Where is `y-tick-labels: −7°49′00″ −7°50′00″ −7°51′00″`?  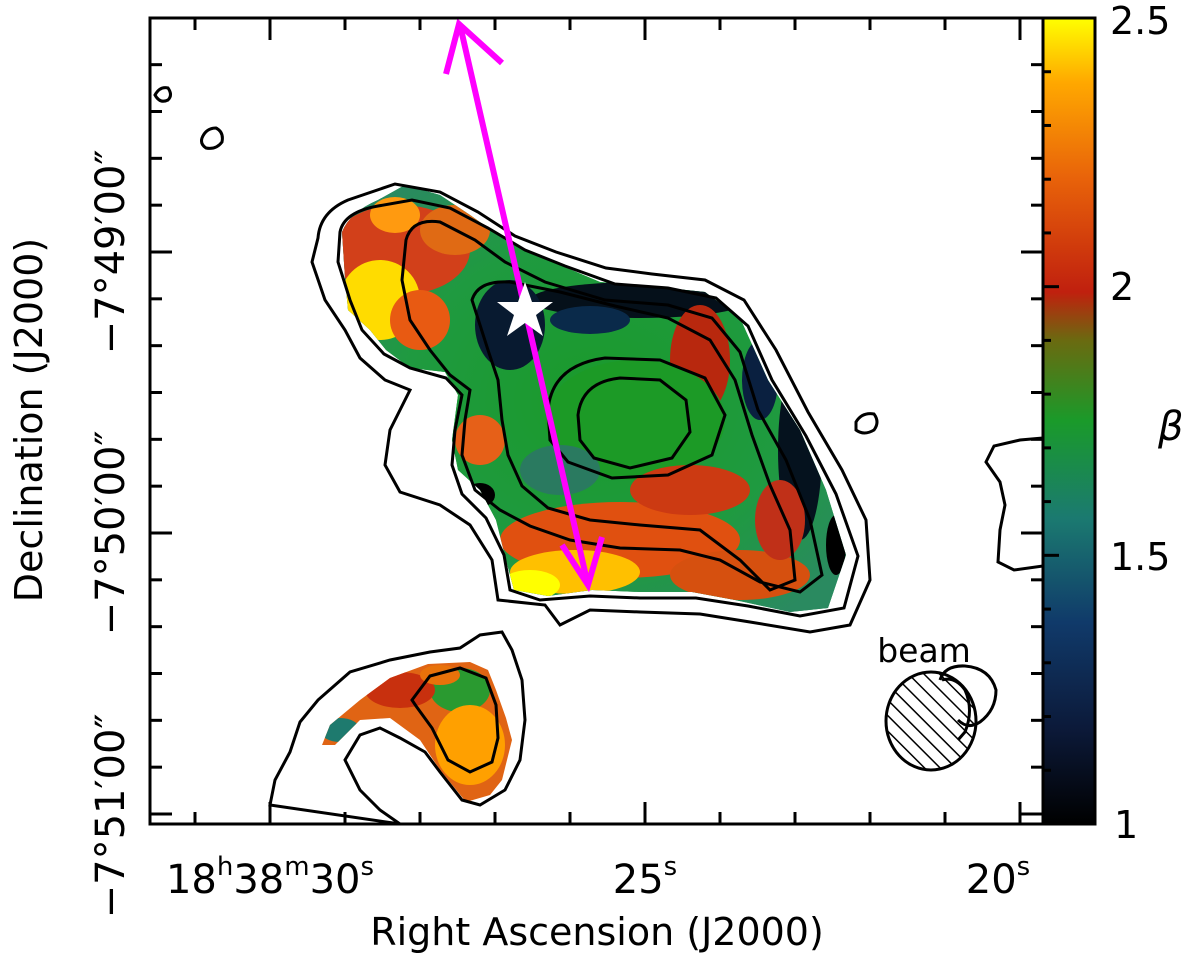
y-tick-labels: −7°49′00″ −7°50′00″ −7°51′00″ is located at coordinates (111, 534).